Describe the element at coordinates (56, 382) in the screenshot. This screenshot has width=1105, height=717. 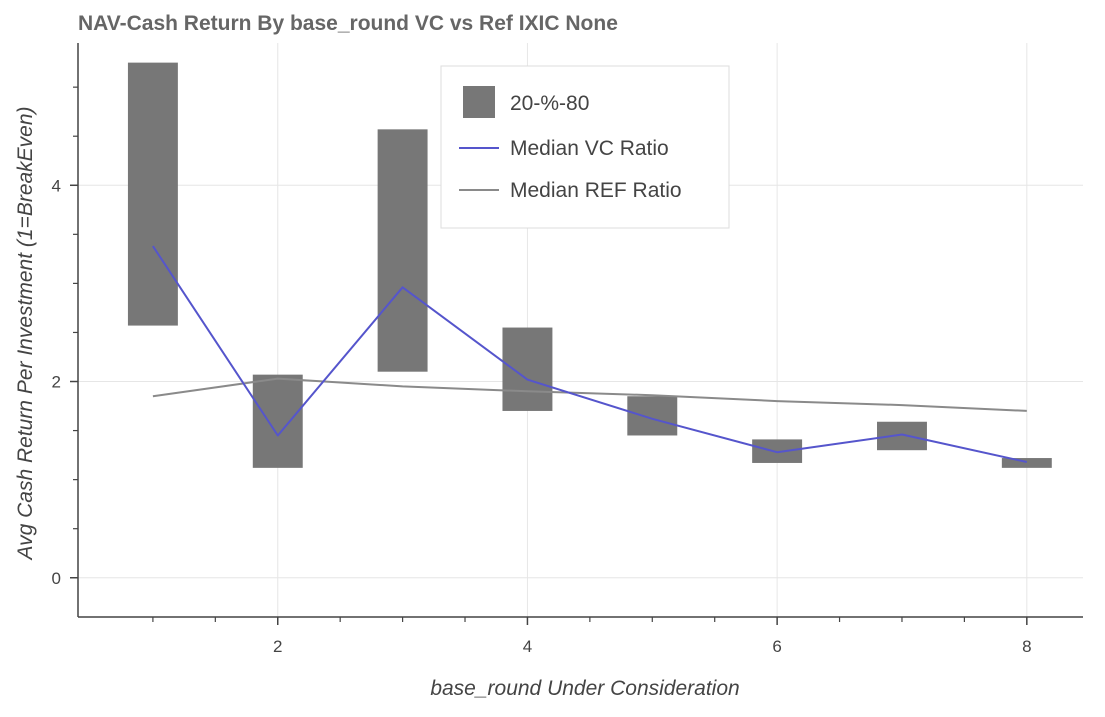
I see `y-tick-label: 2` at that location.